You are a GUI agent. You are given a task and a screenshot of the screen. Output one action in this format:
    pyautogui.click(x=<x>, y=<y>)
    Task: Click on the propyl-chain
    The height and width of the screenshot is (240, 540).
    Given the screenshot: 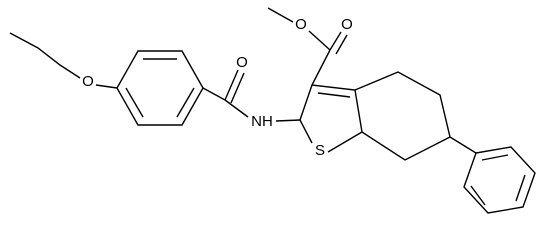 What is the action you would take?
    pyautogui.click(x=45, y=55)
    